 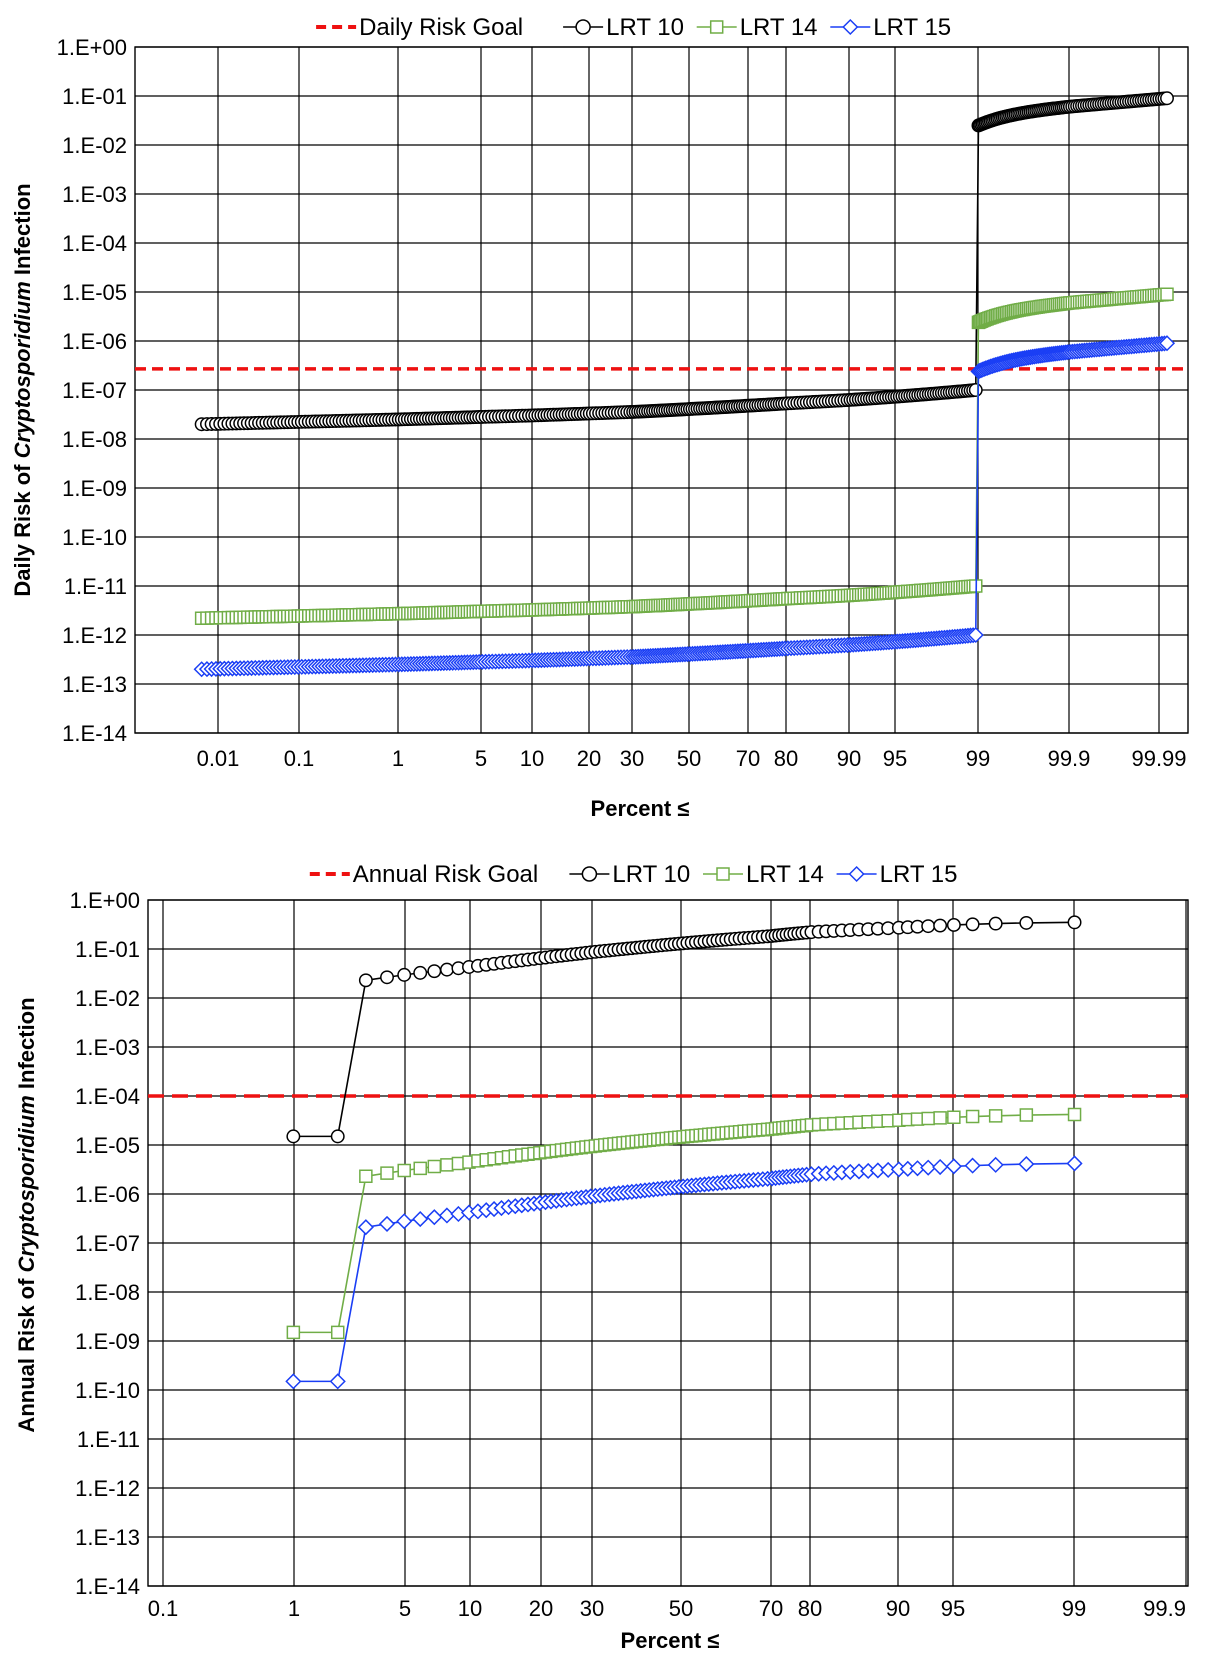 What do you see at coordinates (786, 758) in the screenshot?
I see `daily-xtick-9: 80` at bounding box center [786, 758].